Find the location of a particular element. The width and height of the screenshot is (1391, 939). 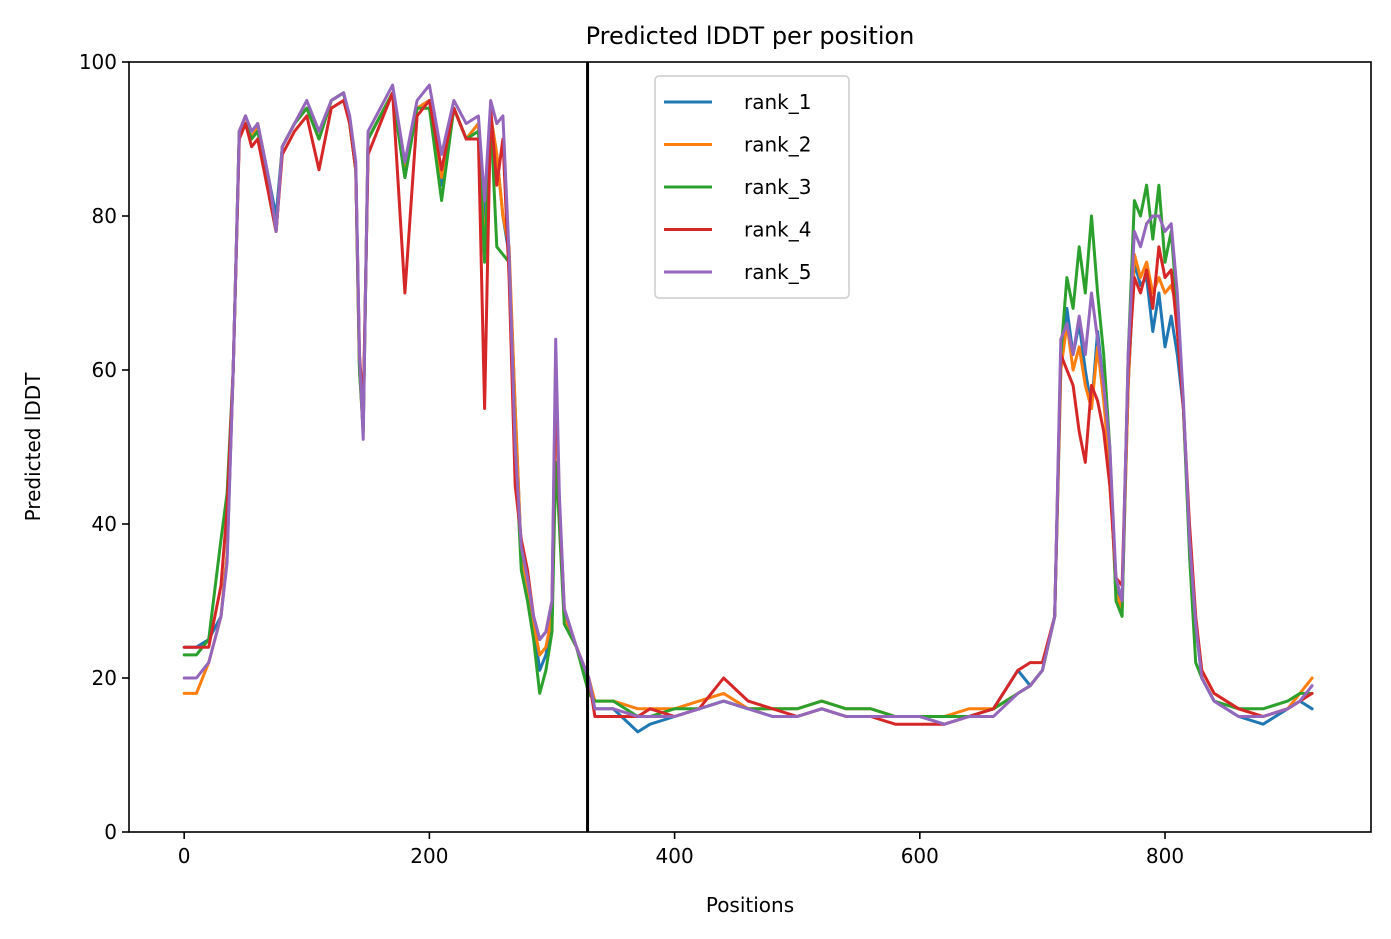

legend-label-rank_4: rank_4 is located at coordinates (777, 230).